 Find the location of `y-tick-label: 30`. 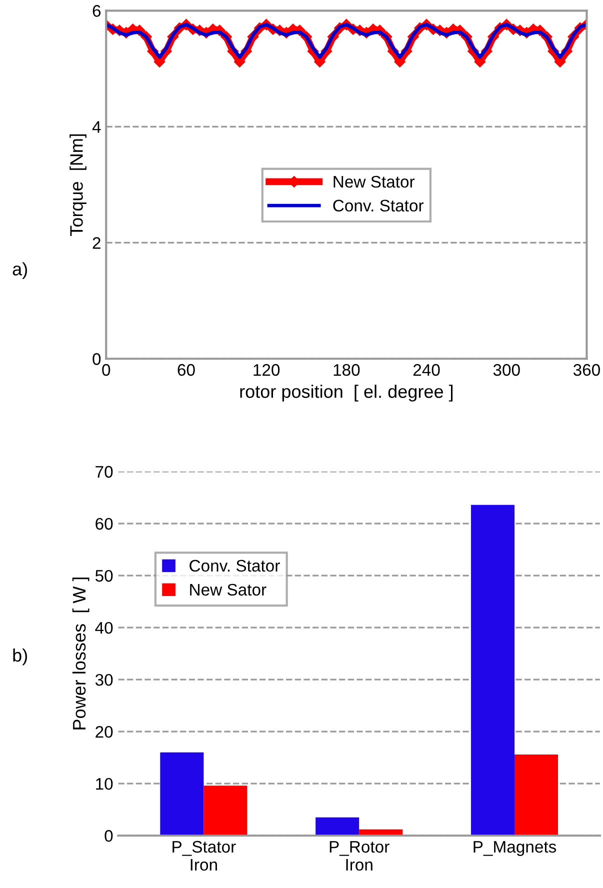

y-tick-label: 30 is located at coordinates (104, 680).